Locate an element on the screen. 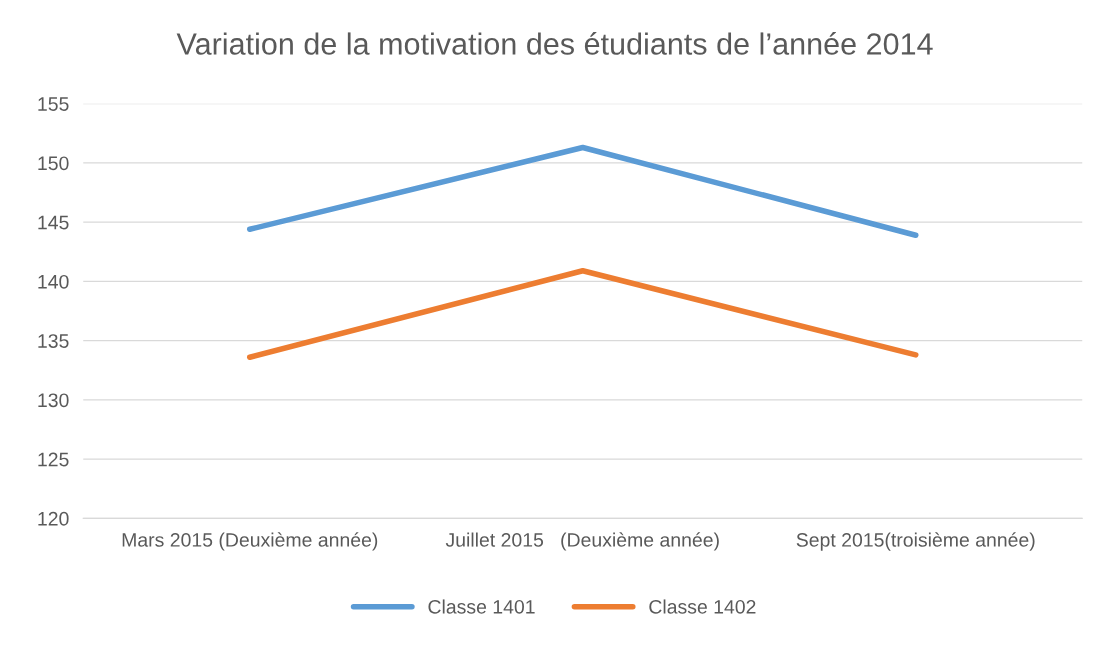 Image resolution: width=1110 pixels, height=648 pixels. y-tick-label: 150 is located at coordinates (53, 163).